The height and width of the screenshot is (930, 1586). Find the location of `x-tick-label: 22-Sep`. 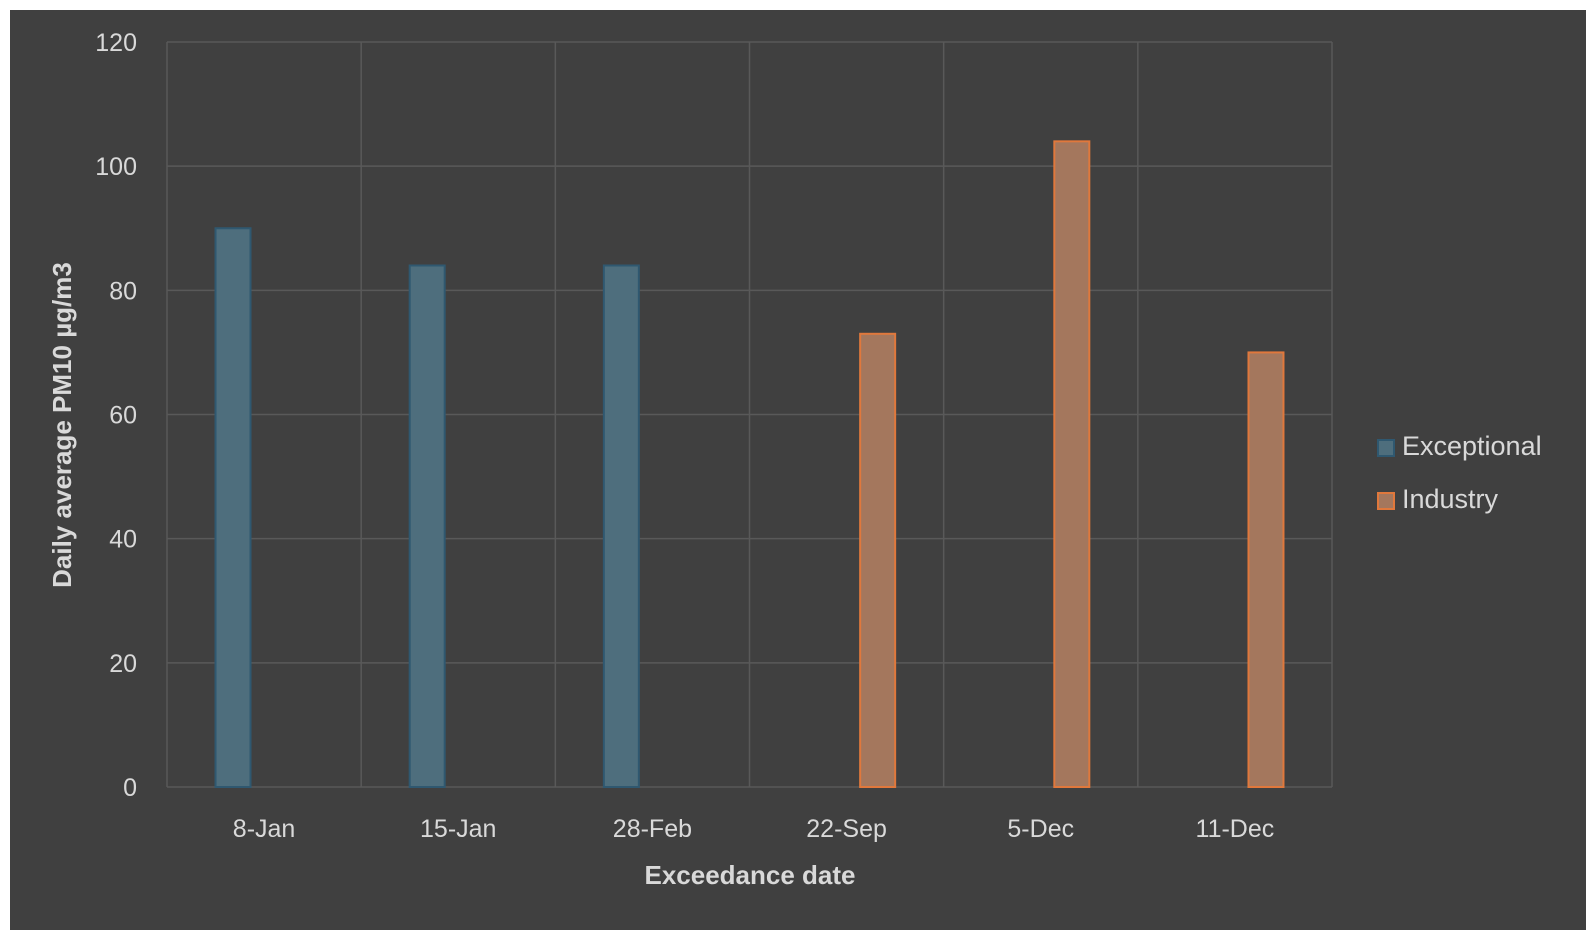

x-tick-label: 22-Sep is located at coordinates (846, 829).